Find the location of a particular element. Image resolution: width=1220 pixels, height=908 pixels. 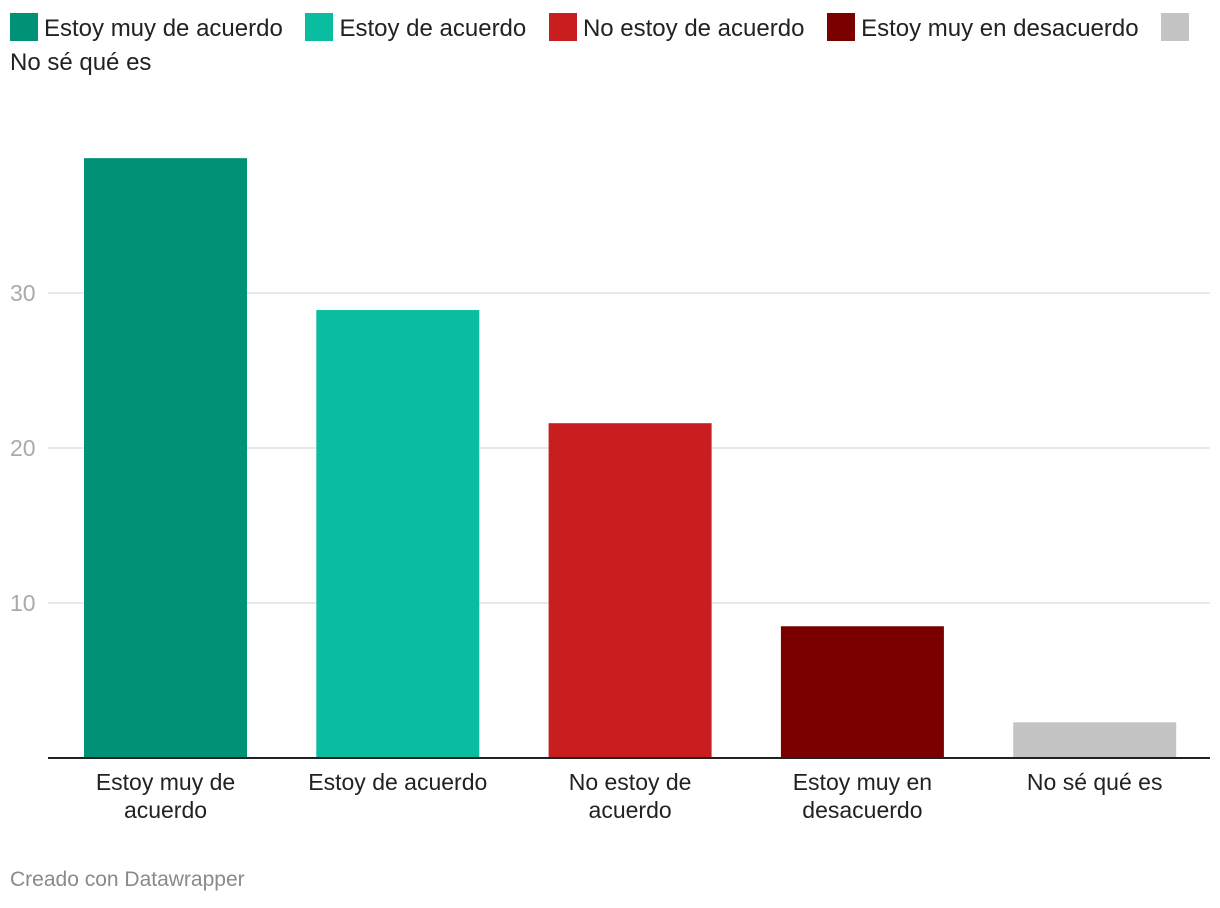

legend-item: Estoy muy de acuerdo is located at coordinates (146, 27).